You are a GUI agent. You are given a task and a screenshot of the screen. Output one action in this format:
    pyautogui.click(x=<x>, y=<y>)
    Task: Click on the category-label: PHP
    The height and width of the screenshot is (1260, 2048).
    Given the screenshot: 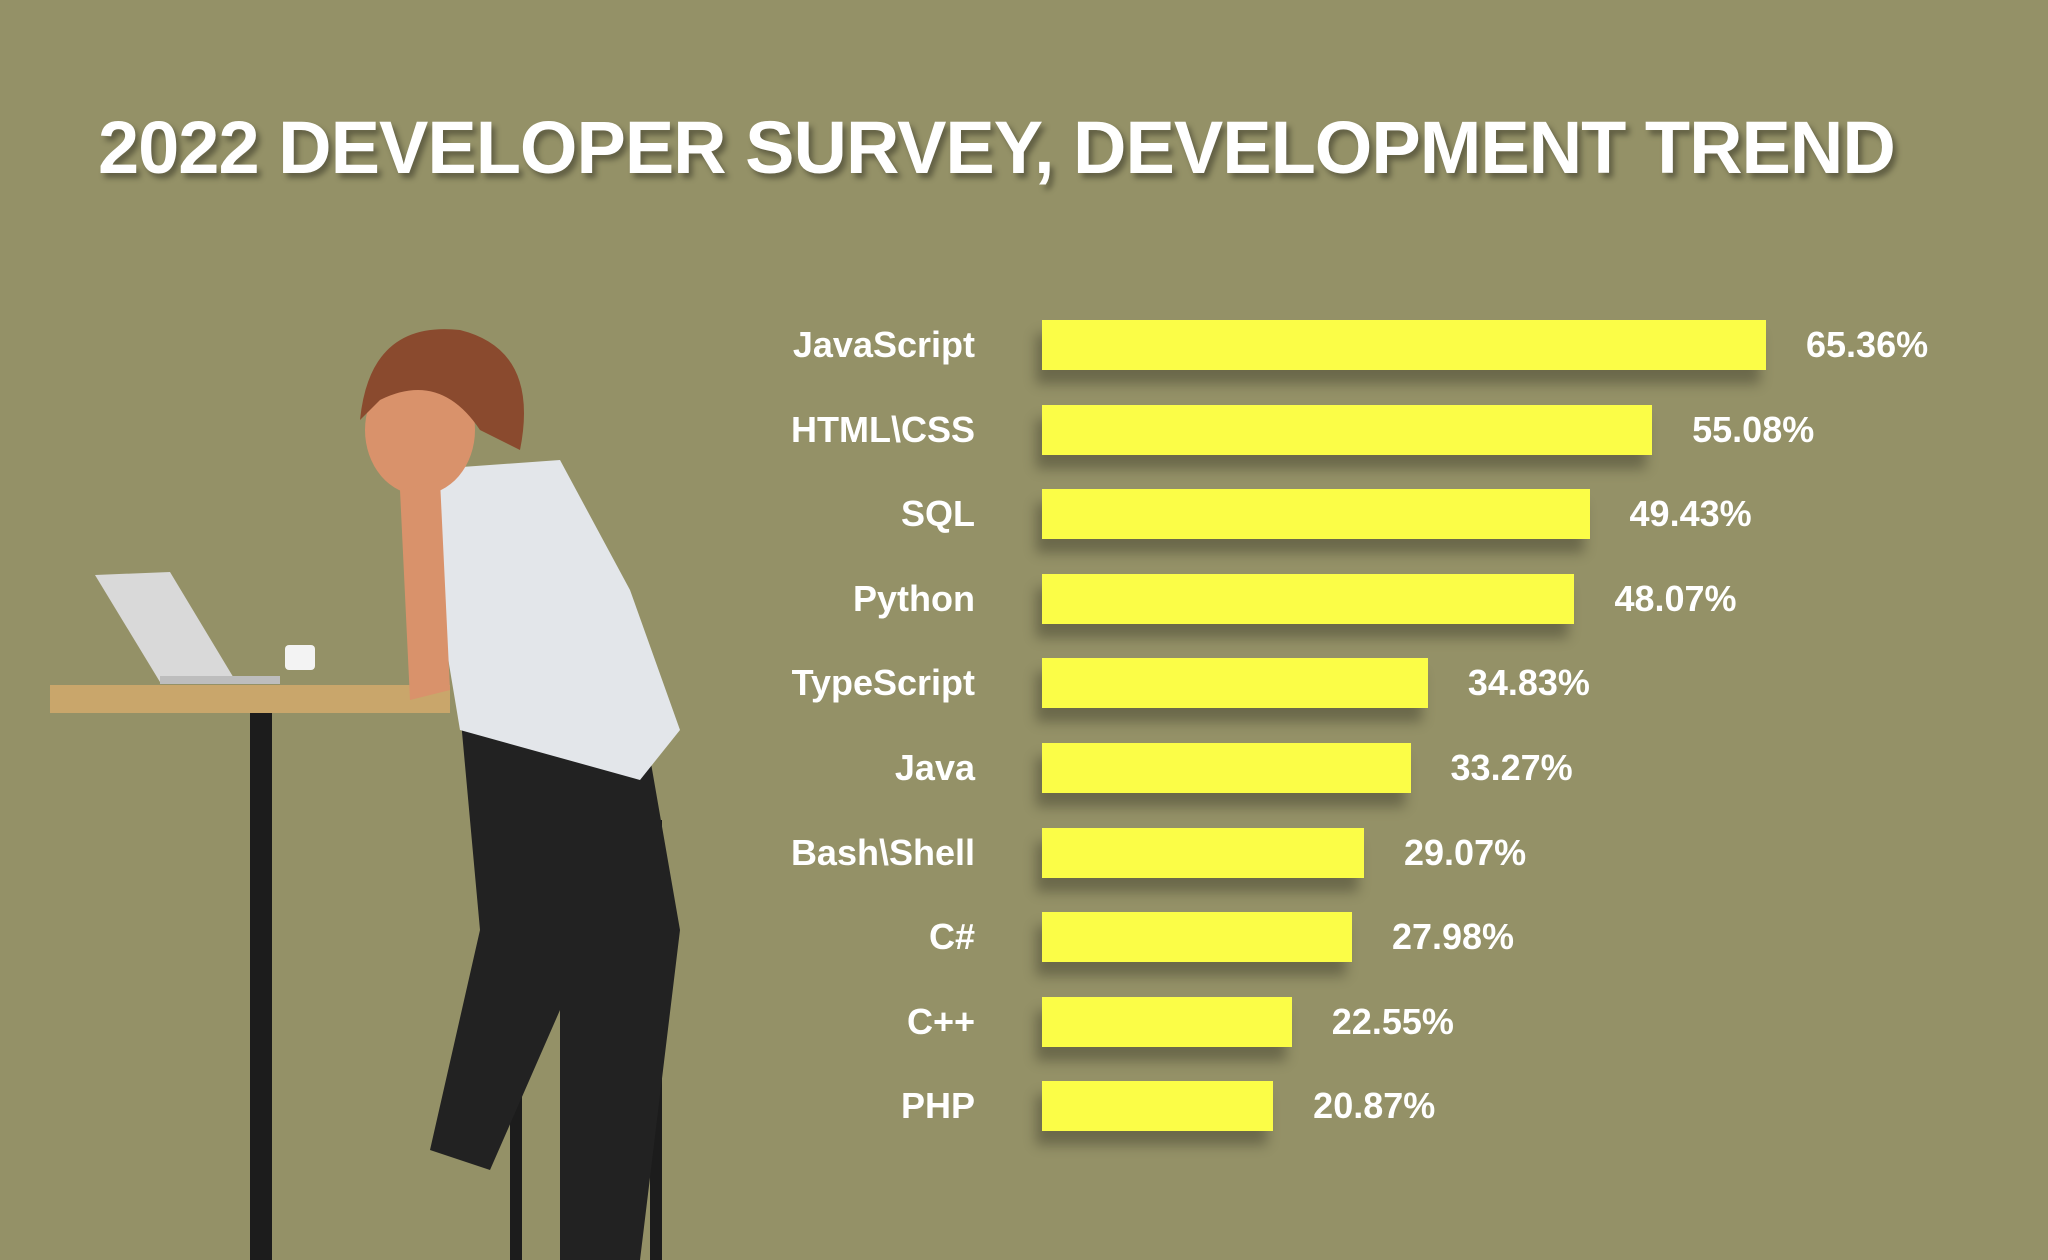 What is the action you would take?
    pyautogui.click(x=937, y=1106)
    